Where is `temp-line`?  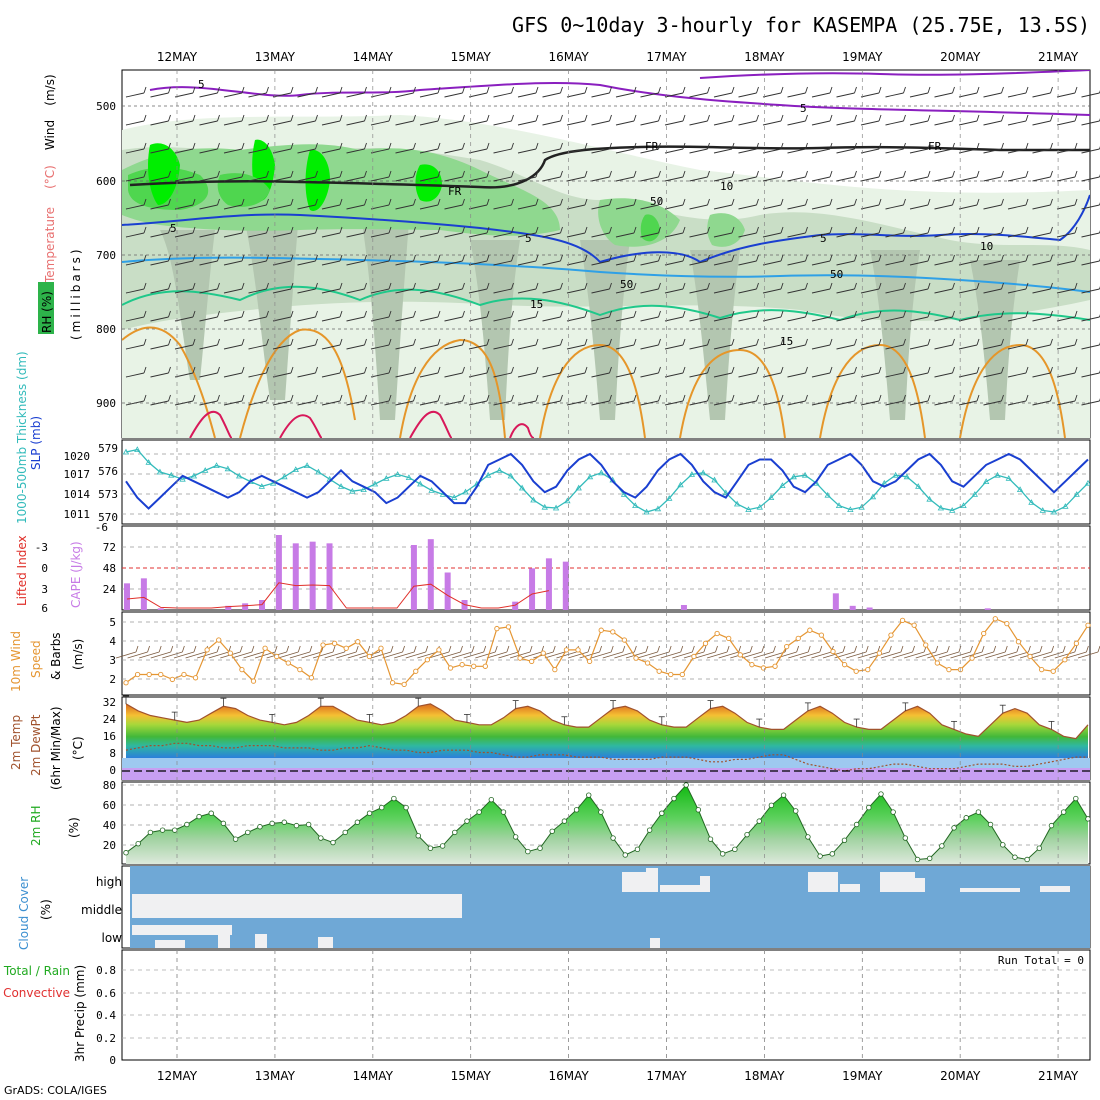
temp-line is located at coordinates (607, 721).